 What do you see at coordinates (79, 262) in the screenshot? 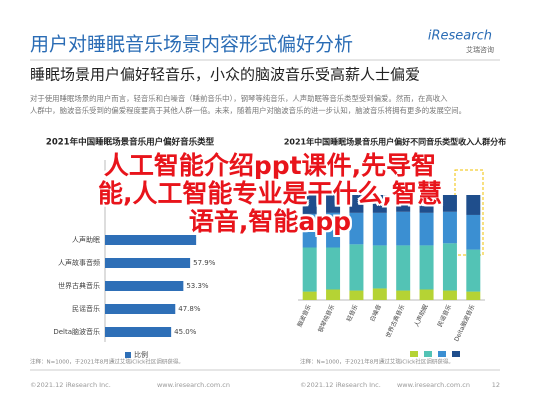
I see `category-label: 人声故事音频` at bounding box center [79, 262].